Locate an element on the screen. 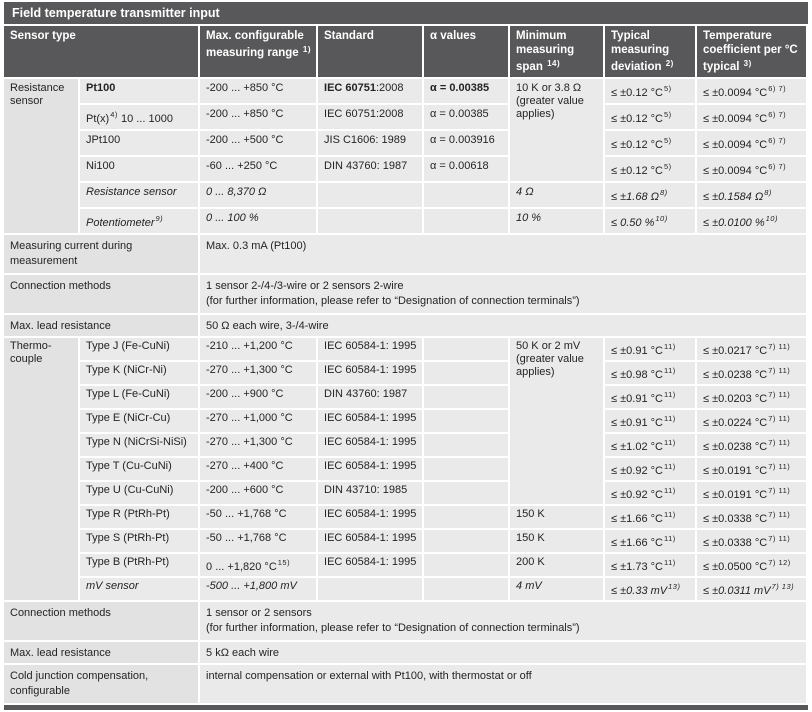  col-header-sensor-type: Sensor type is located at coordinates (101, 51).